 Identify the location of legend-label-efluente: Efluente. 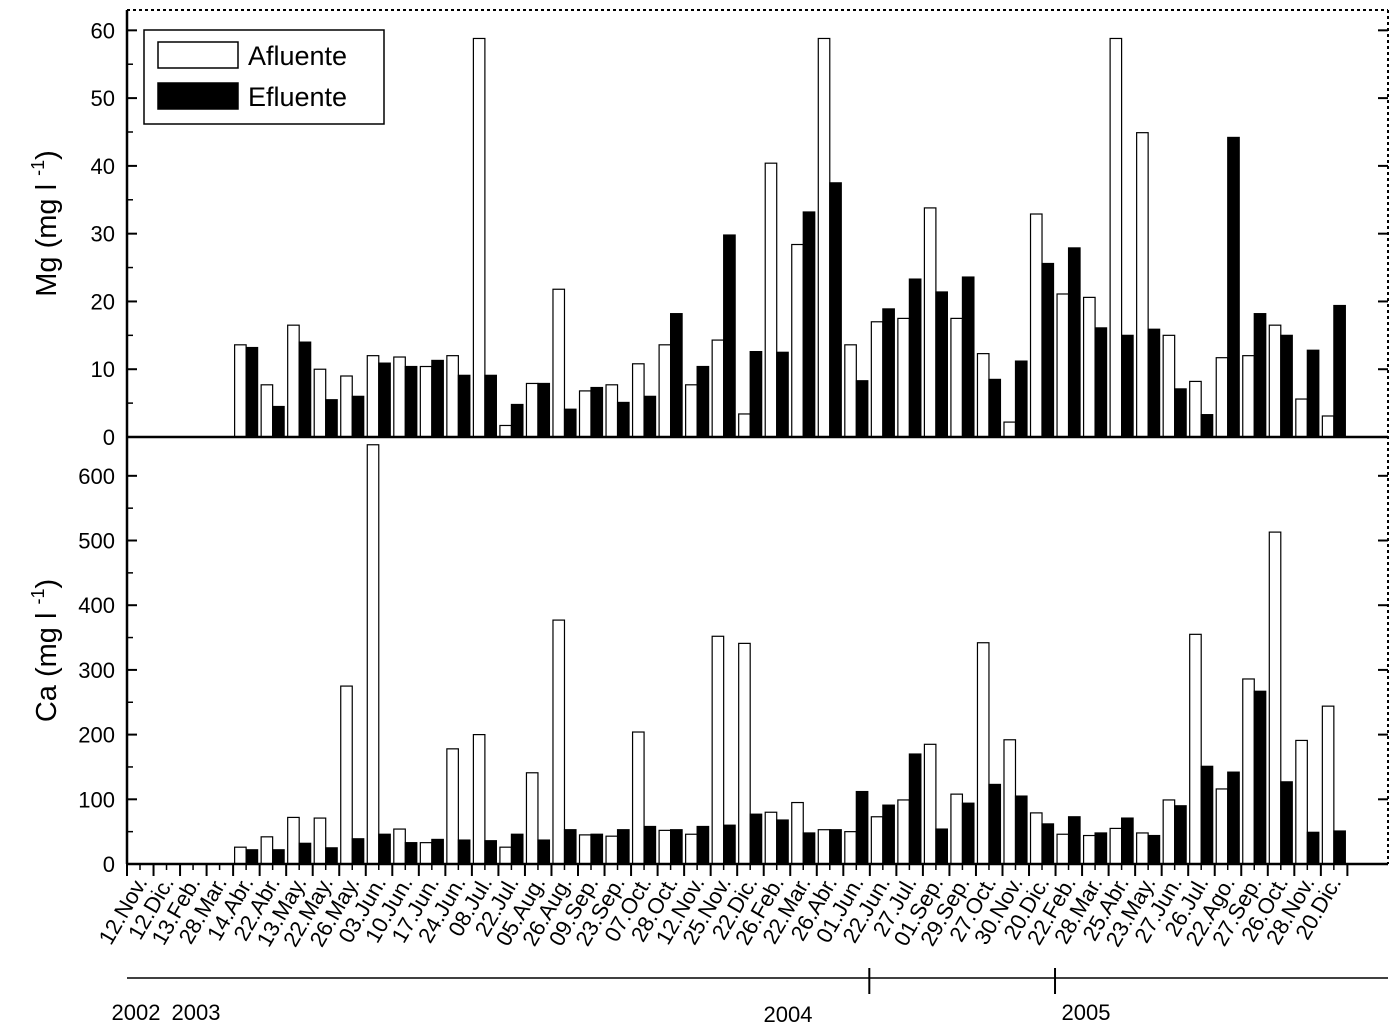
(297, 97).